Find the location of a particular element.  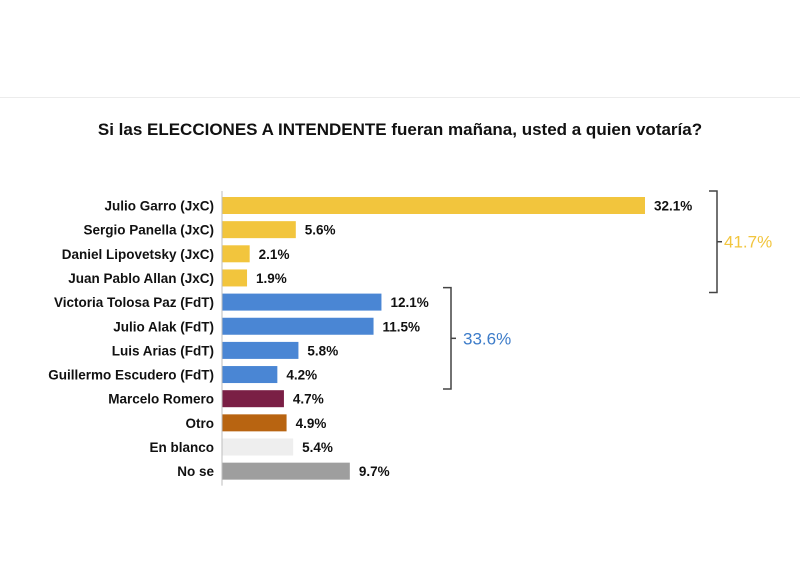

value-label: 5.8% is located at coordinates (322, 350).